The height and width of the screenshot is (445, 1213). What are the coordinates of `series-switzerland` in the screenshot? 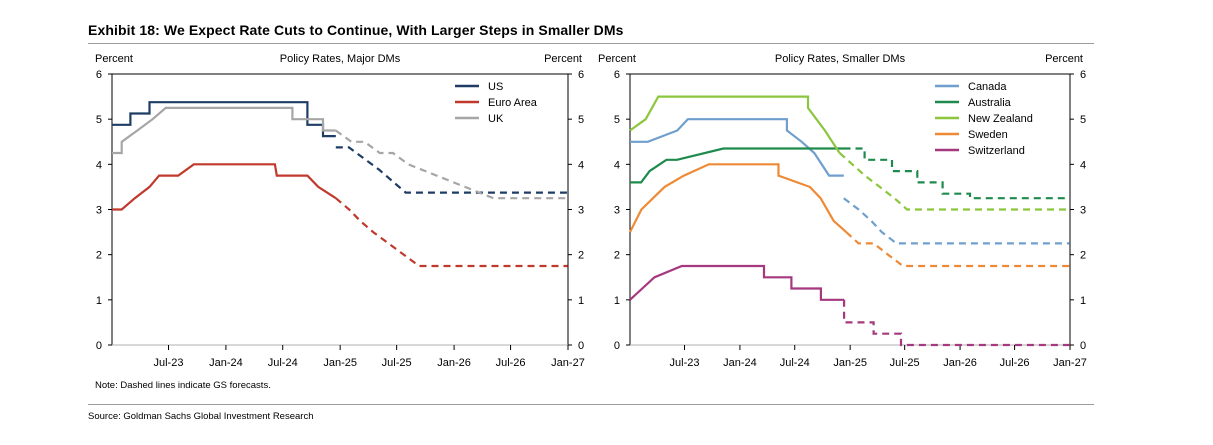 It's located at (849, 305).